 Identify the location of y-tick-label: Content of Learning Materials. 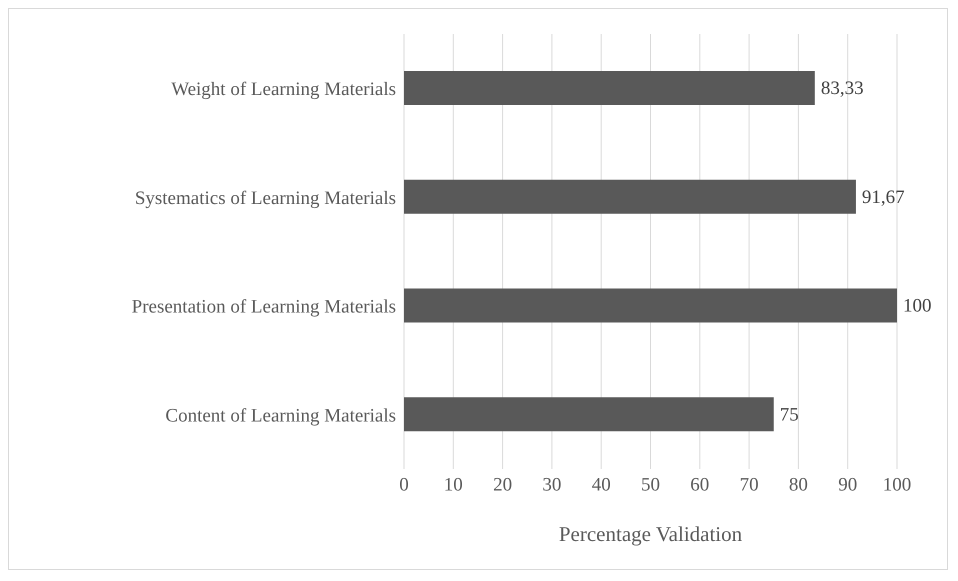
(280, 415).